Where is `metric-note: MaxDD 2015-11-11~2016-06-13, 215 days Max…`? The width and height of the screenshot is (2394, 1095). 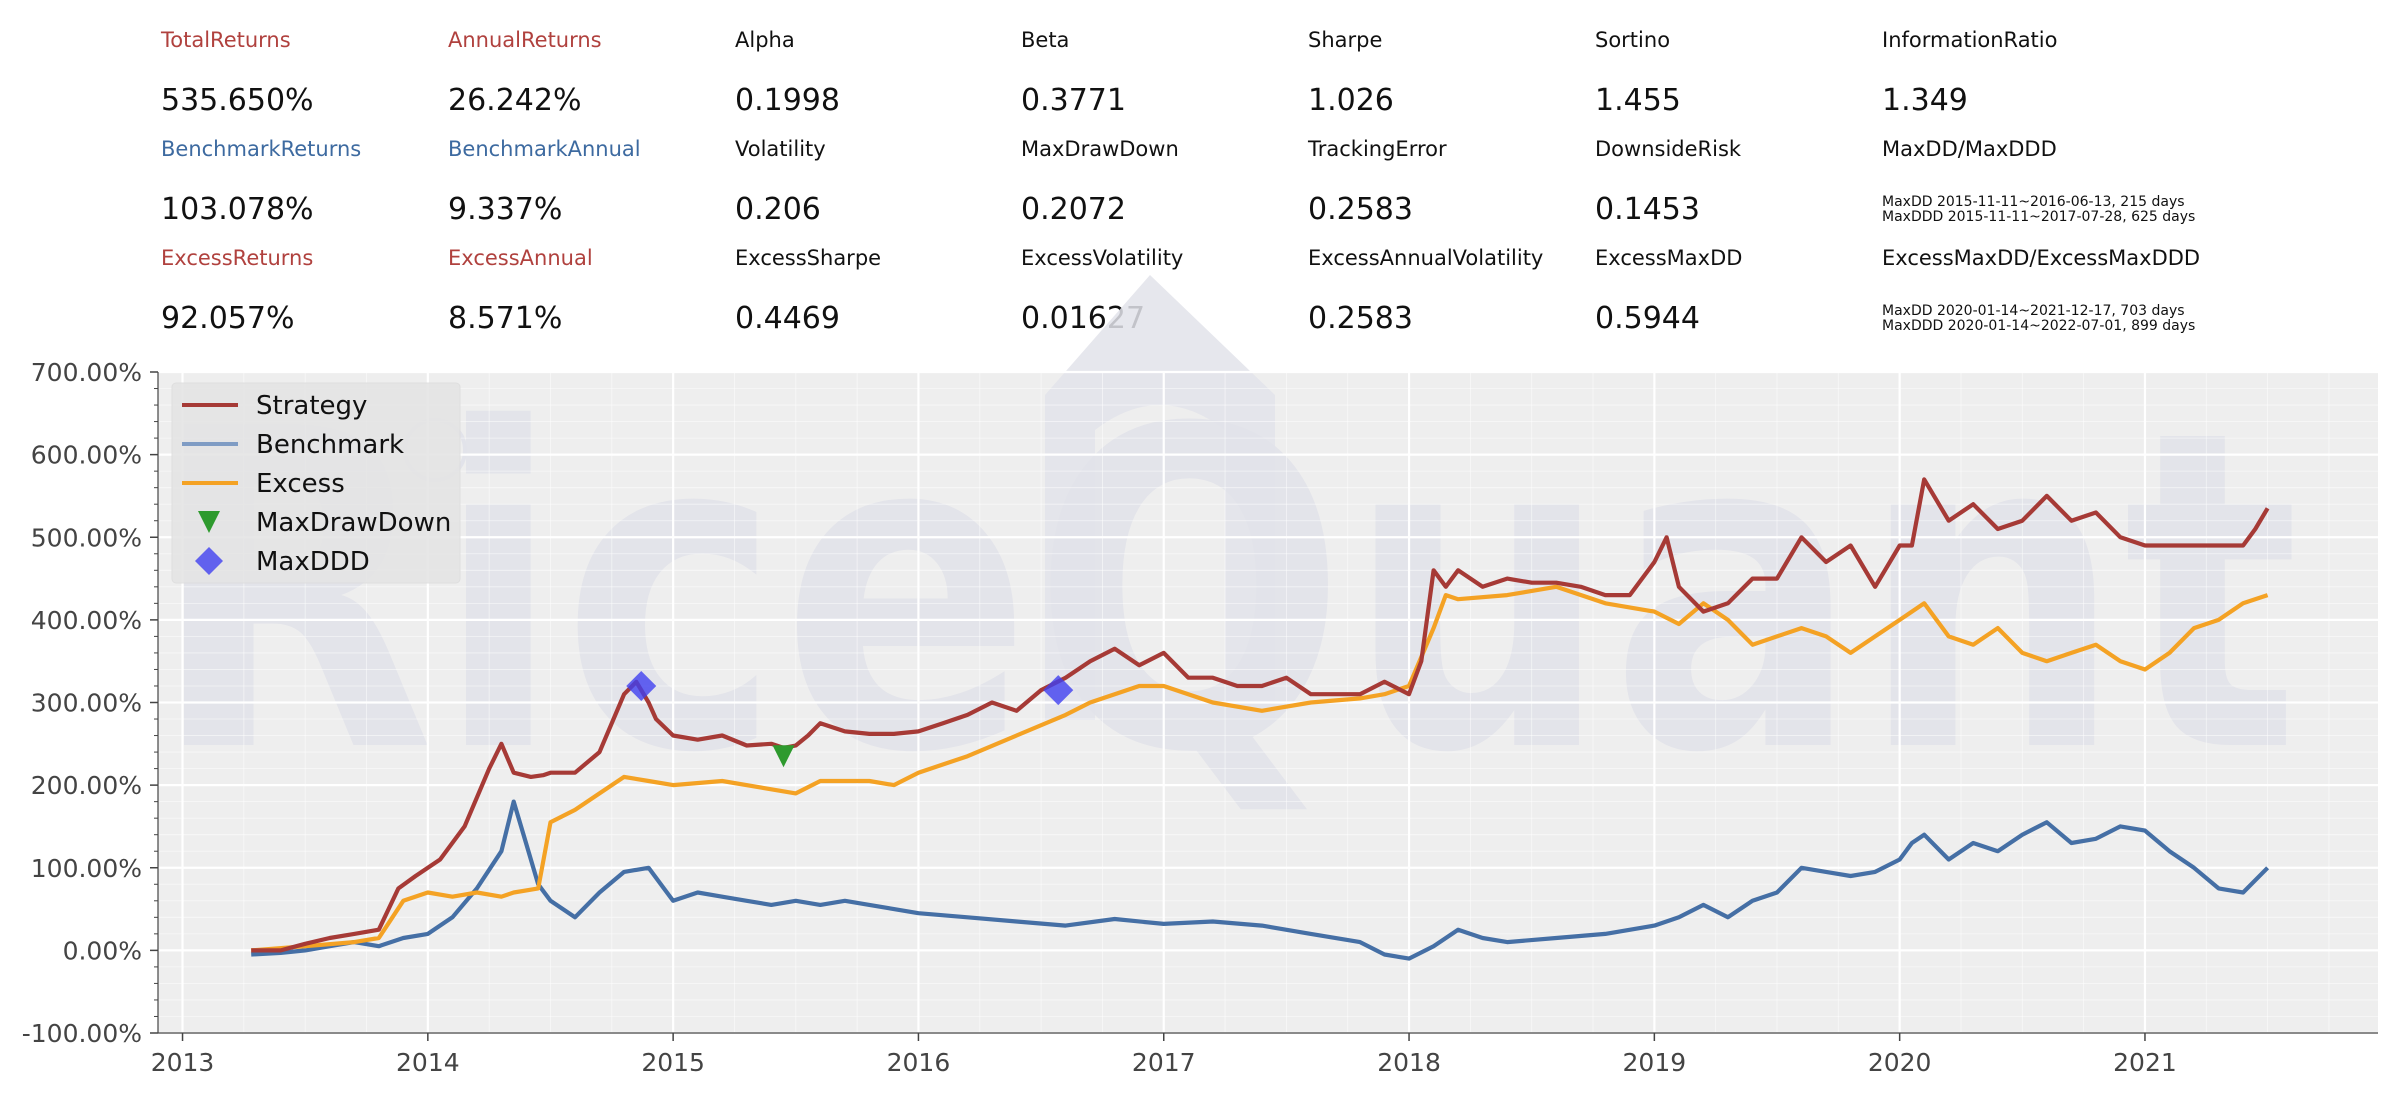
metric-note: MaxDD 2015-11-11~2016-06-13, 215 days Max… is located at coordinates (2038, 210).